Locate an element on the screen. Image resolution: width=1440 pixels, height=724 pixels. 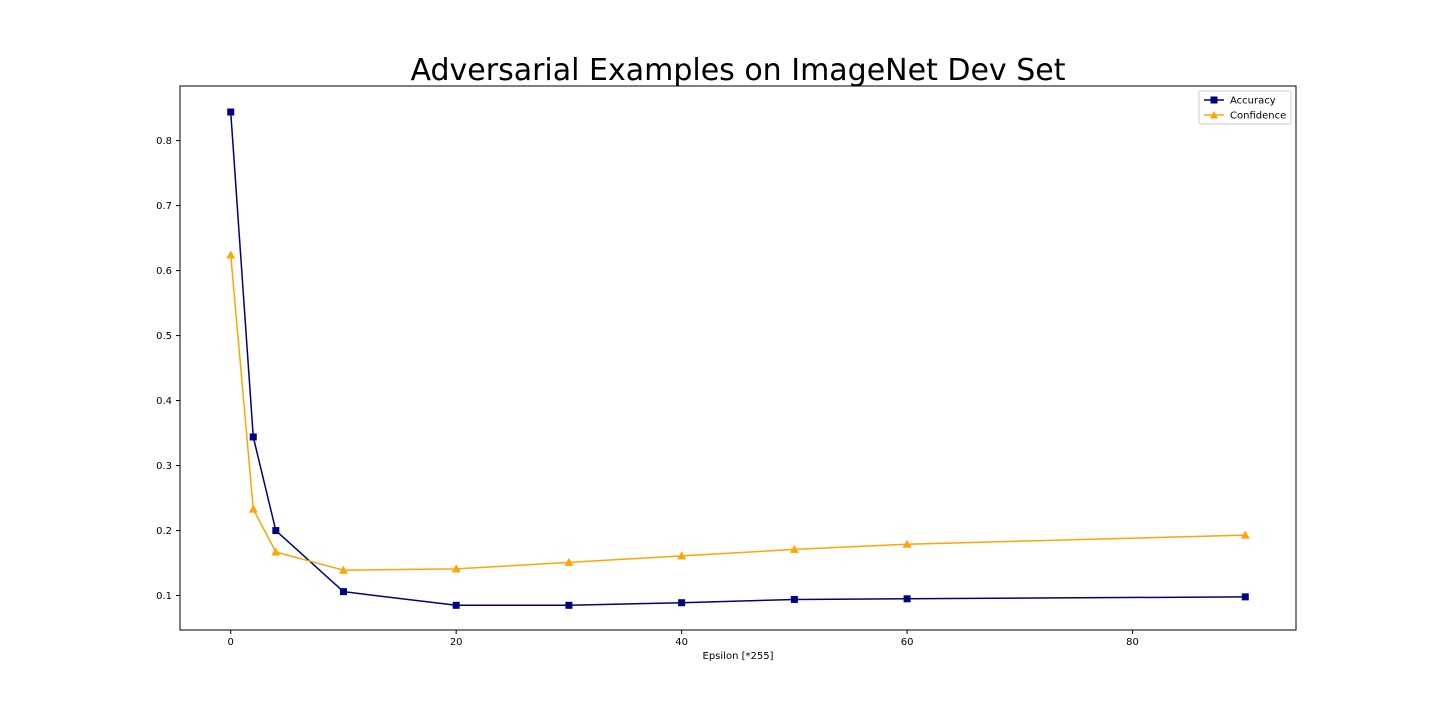
y-tick-label: 0.2 is located at coordinates (164, 531).